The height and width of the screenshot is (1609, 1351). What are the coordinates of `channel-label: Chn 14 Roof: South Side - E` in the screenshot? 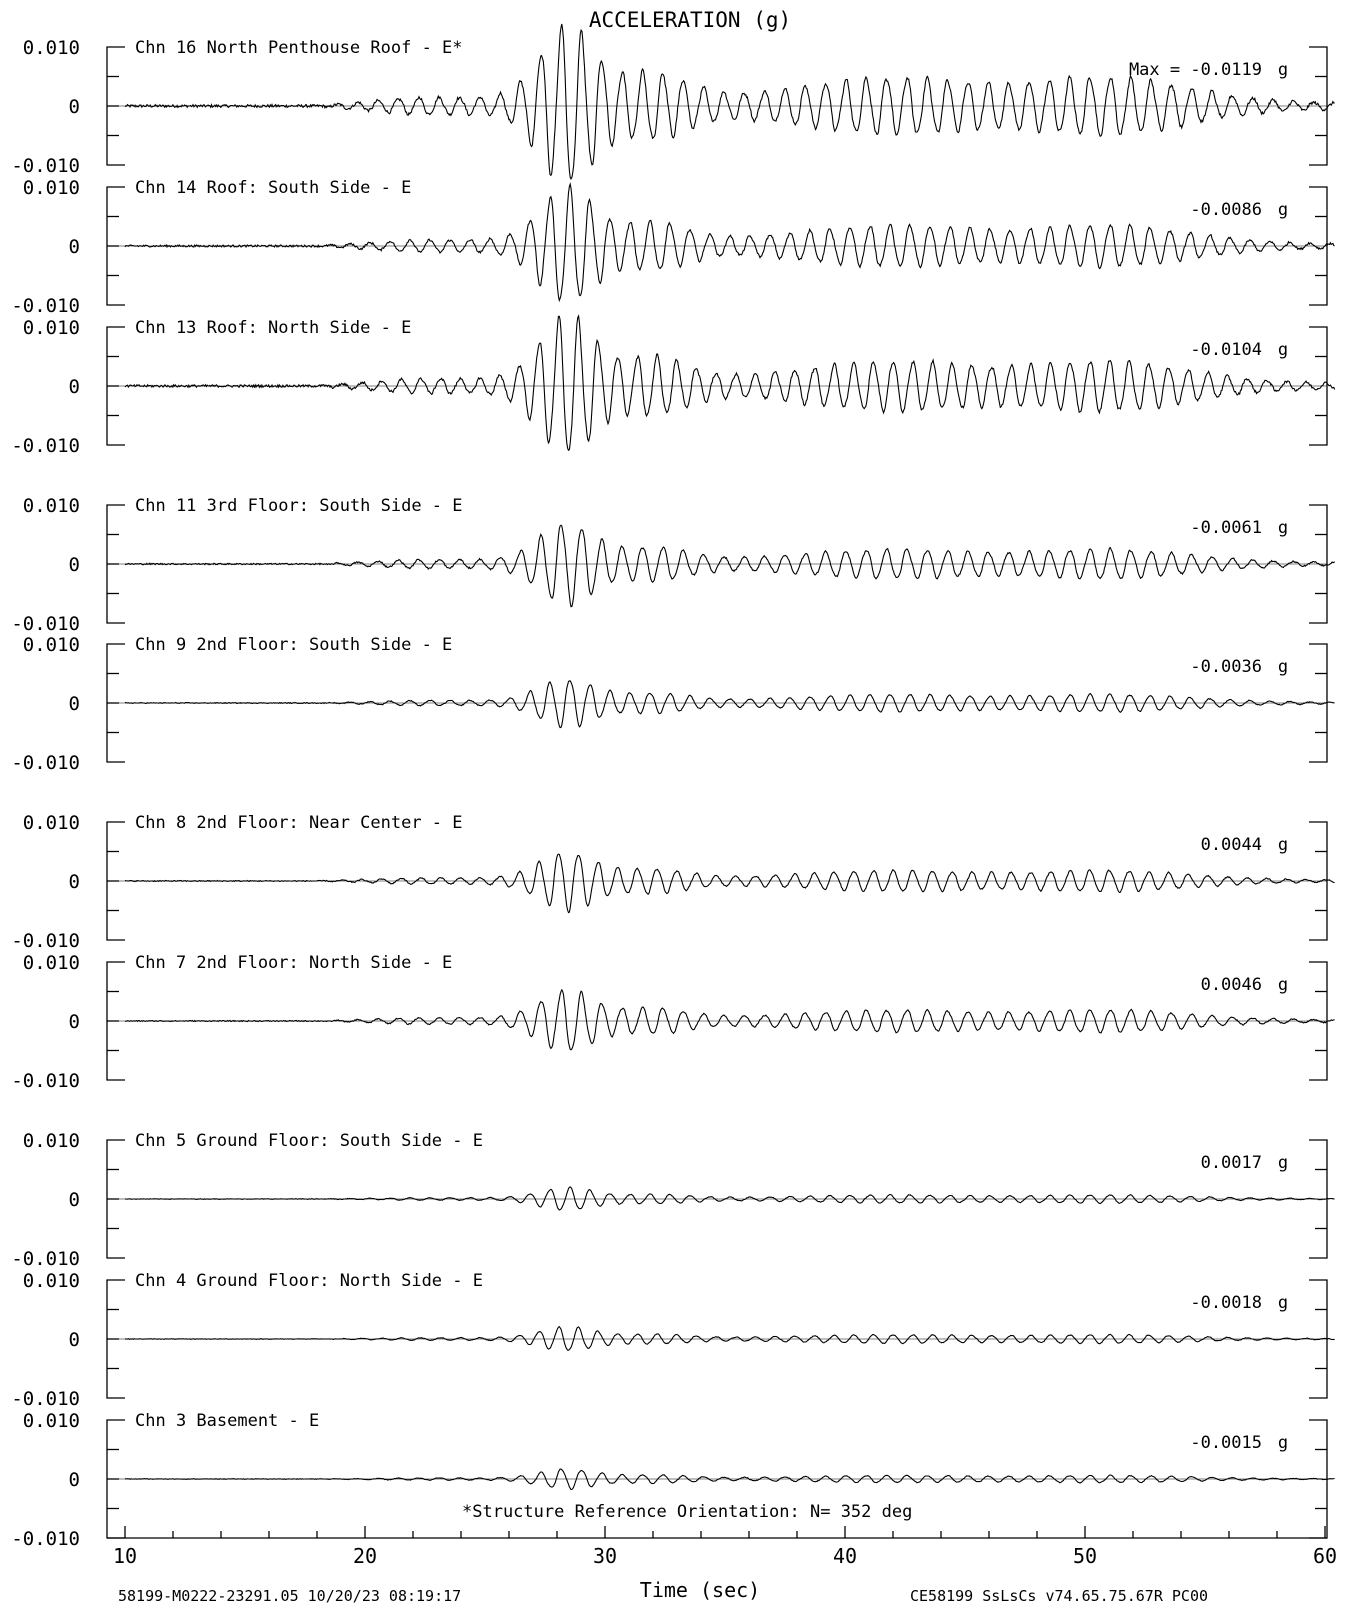 It's located at (273, 188).